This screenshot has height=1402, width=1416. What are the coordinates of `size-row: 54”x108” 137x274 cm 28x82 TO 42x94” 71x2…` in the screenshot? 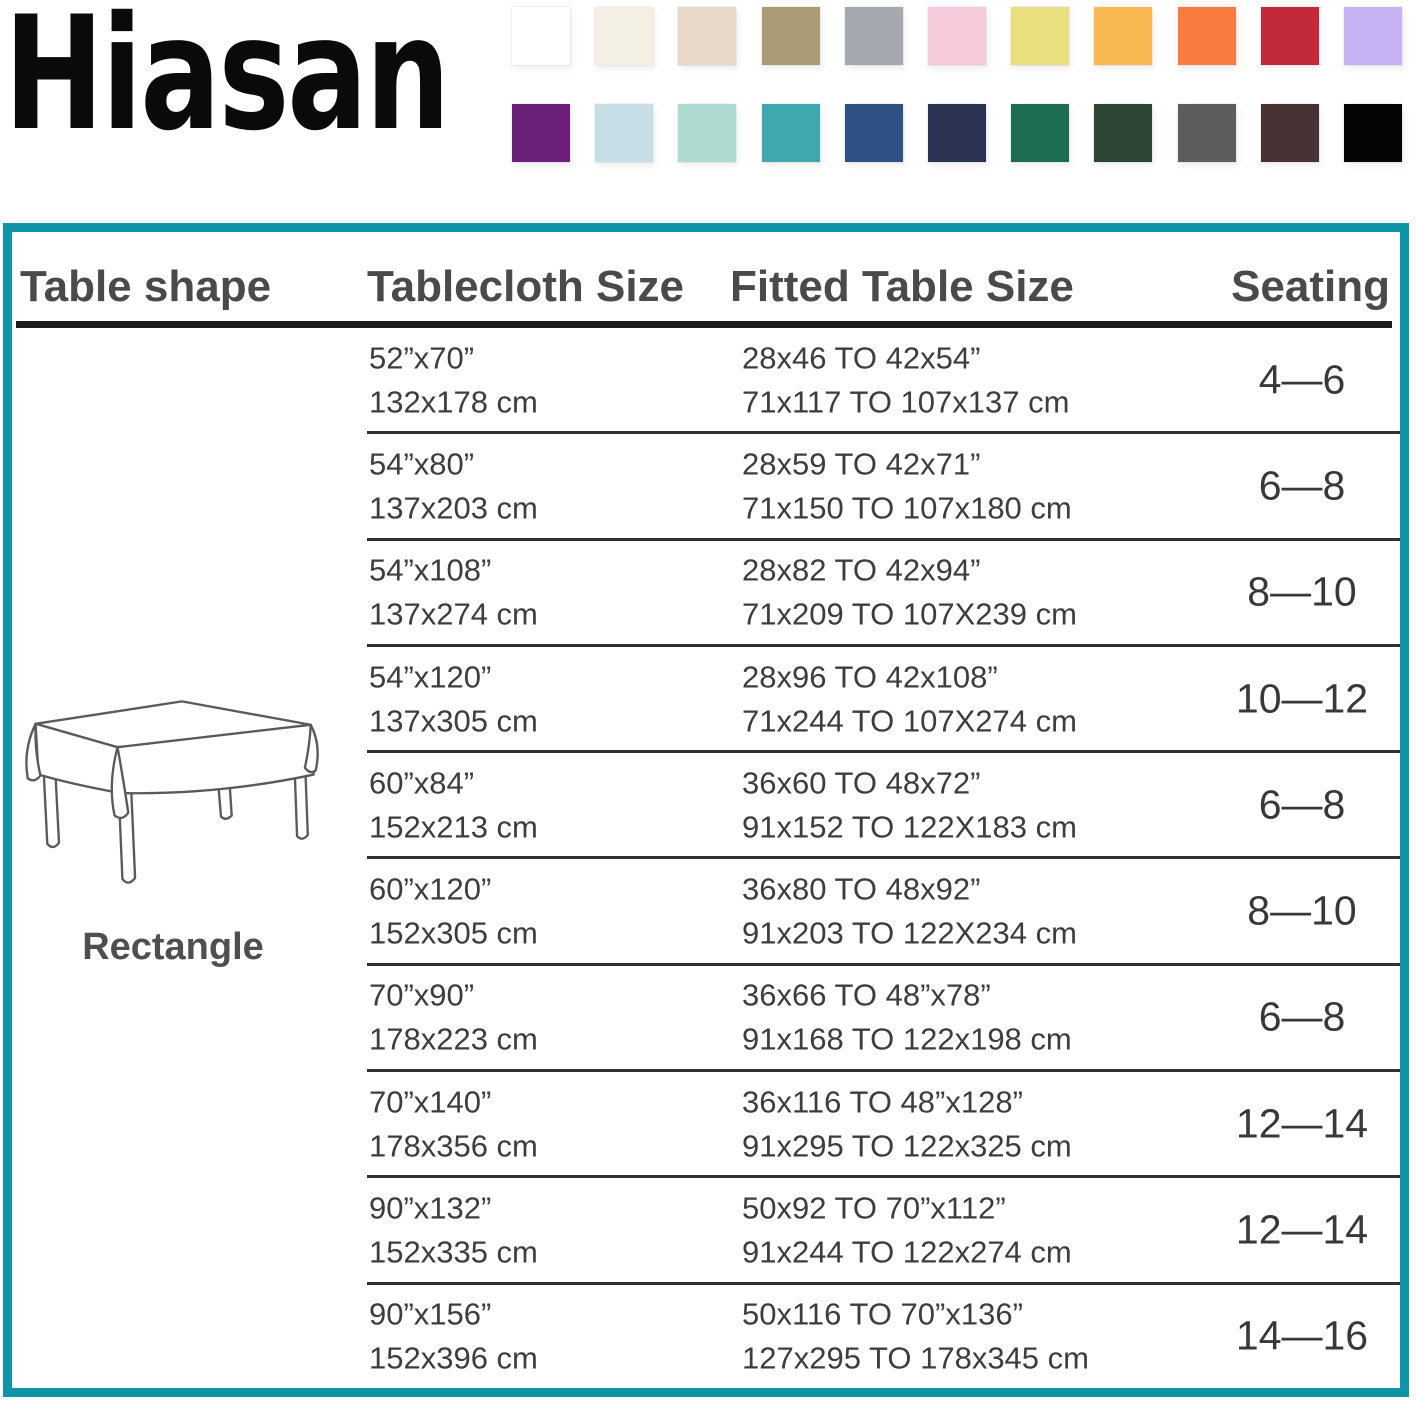 It's located at (883, 594).